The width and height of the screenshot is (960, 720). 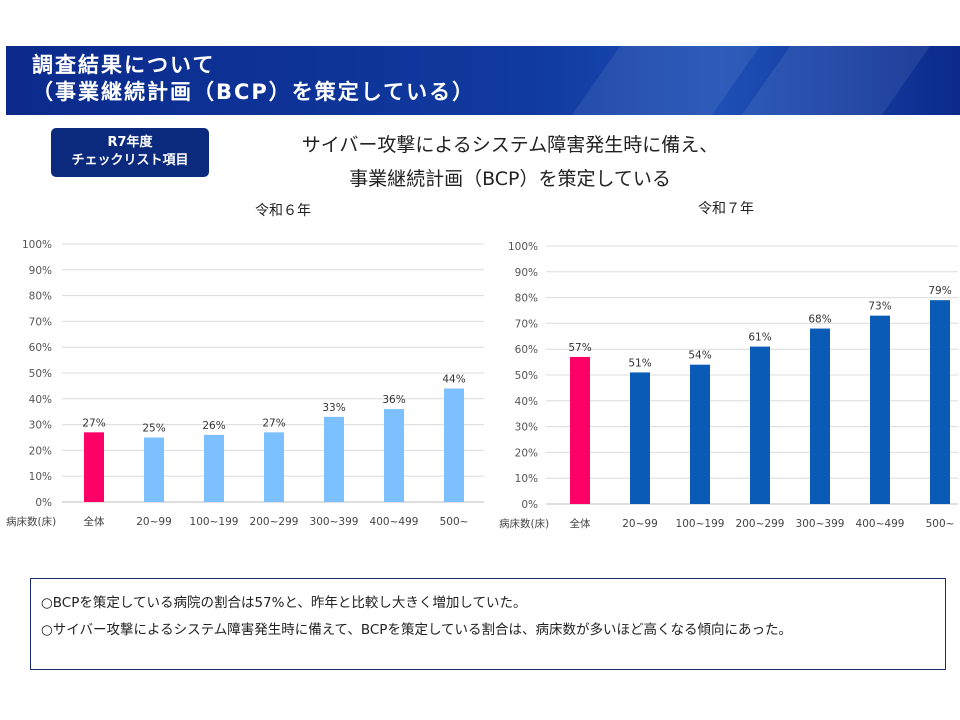 What do you see at coordinates (759, 338) in the screenshot?
I see `data-label: 61%` at bounding box center [759, 338].